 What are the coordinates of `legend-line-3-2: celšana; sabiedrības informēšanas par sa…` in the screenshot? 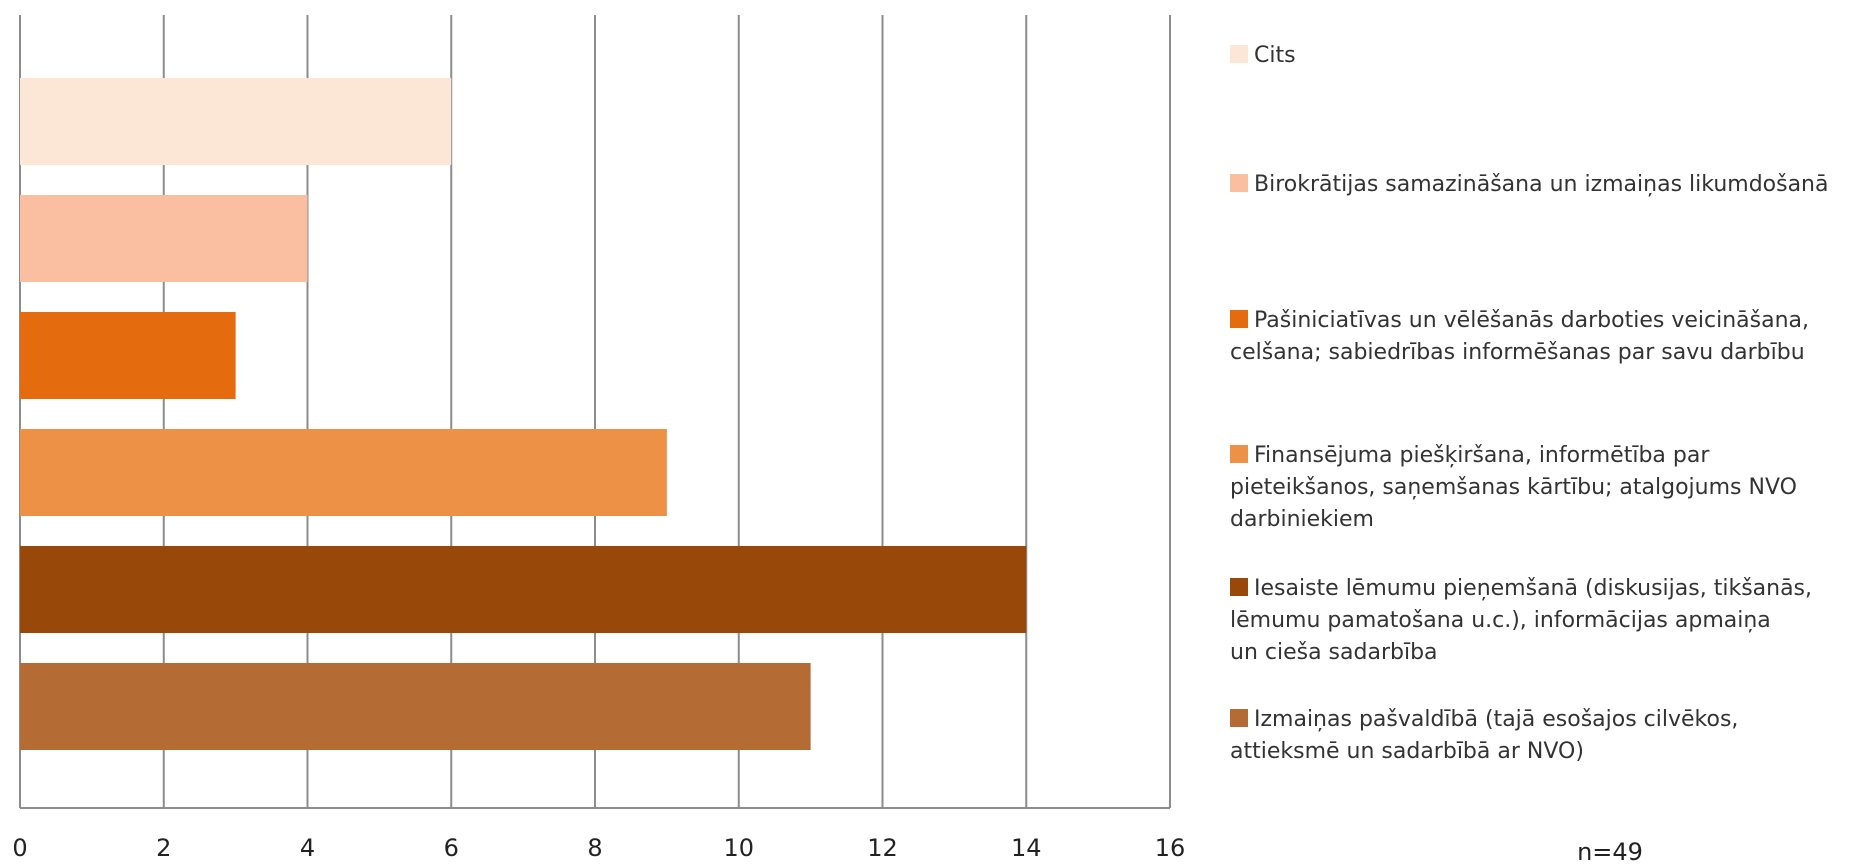 It's located at (1517, 352).